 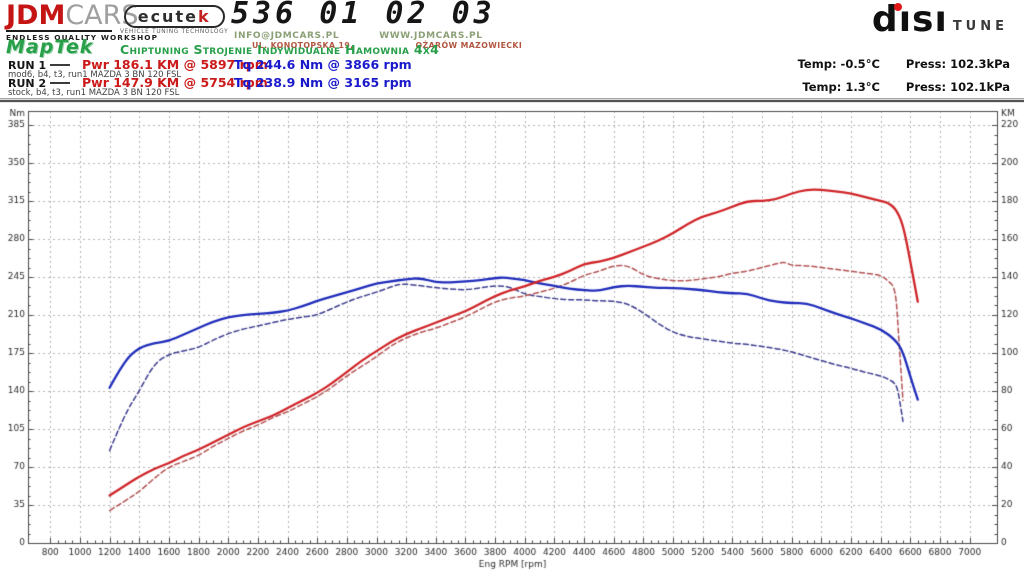 What do you see at coordinates (287, 36) in the screenshot?
I see `email-text: INFO@JDMCARS.PL` at bounding box center [287, 36].